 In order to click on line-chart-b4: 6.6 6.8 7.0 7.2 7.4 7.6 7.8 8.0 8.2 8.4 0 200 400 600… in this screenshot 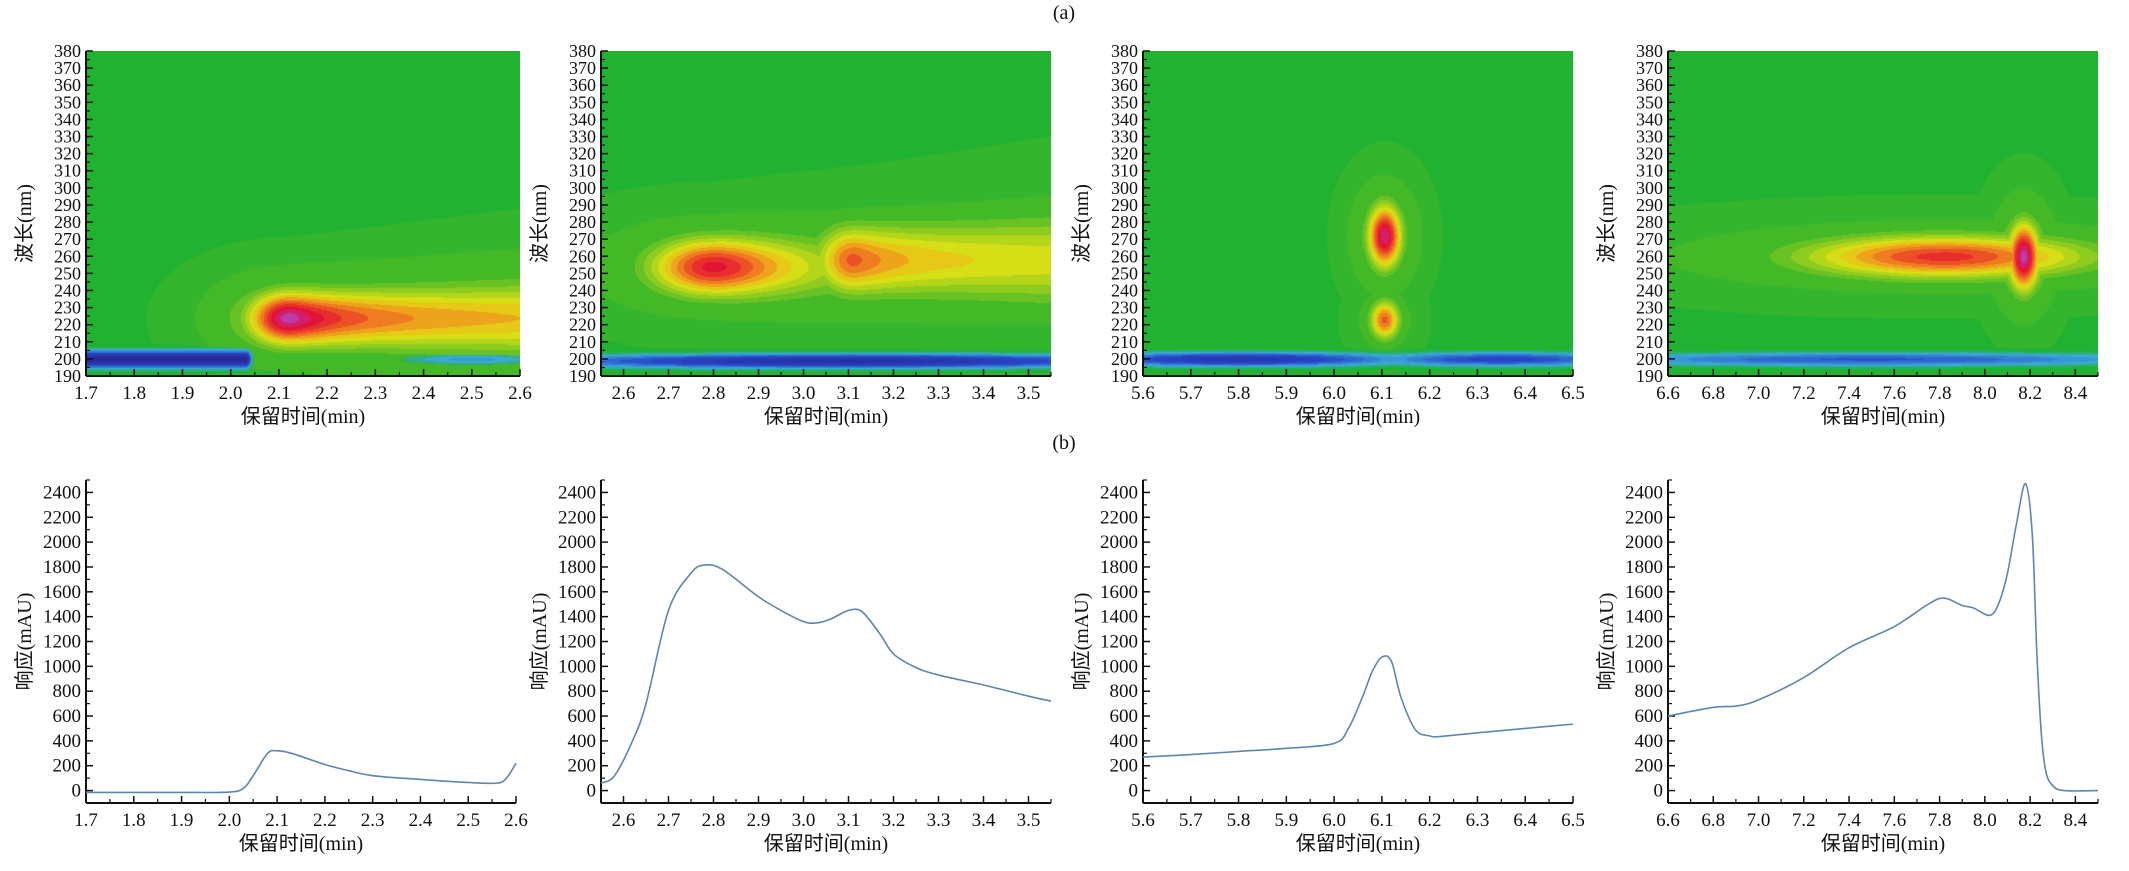, I will do `click(1847, 667)`.